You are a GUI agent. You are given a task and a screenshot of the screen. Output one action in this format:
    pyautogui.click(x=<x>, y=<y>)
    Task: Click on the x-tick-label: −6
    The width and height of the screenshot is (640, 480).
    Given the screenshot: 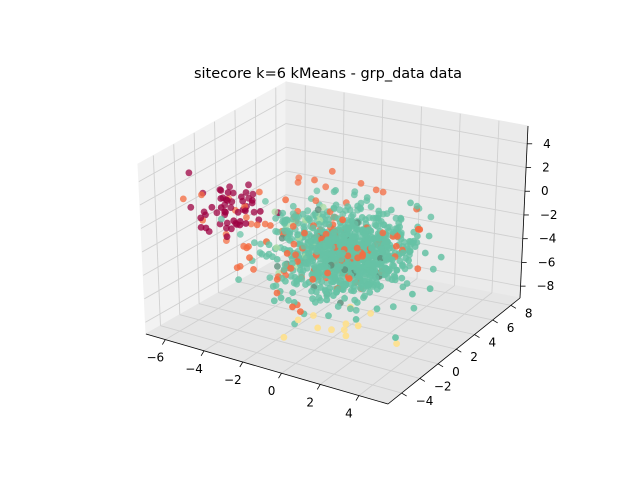 What is the action you would take?
    pyautogui.click(x=156, y=358)
    